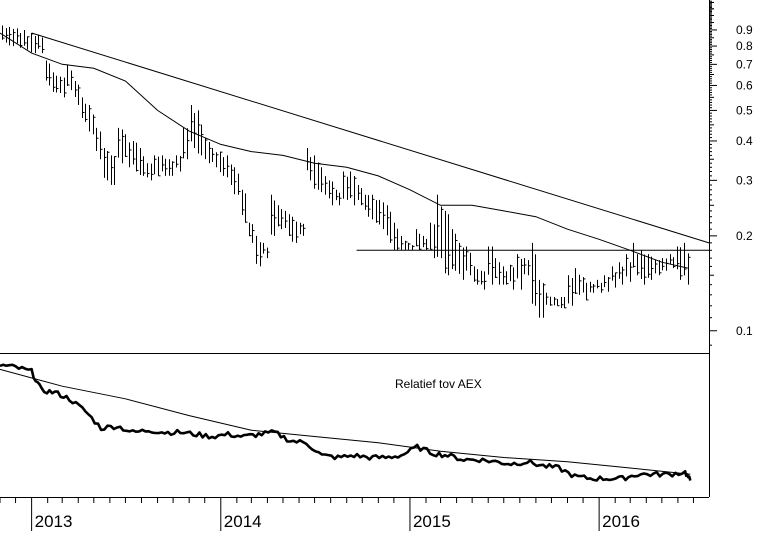 The height and width of the screenshot is (536, 760). Describe the element at coordinates (744, 331) in the screenshot. I see `y-tick-label: 0.1` at that location.